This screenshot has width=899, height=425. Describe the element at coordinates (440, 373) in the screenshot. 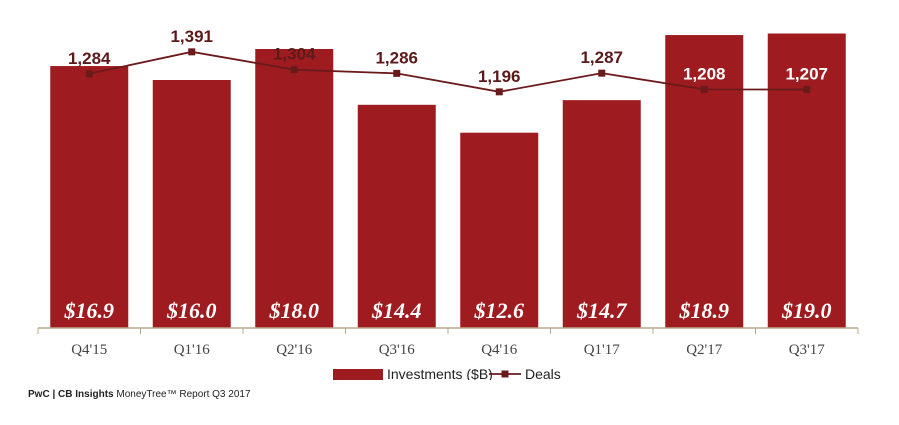

I see `legend-label-investments: Investments ($B)` at that location.